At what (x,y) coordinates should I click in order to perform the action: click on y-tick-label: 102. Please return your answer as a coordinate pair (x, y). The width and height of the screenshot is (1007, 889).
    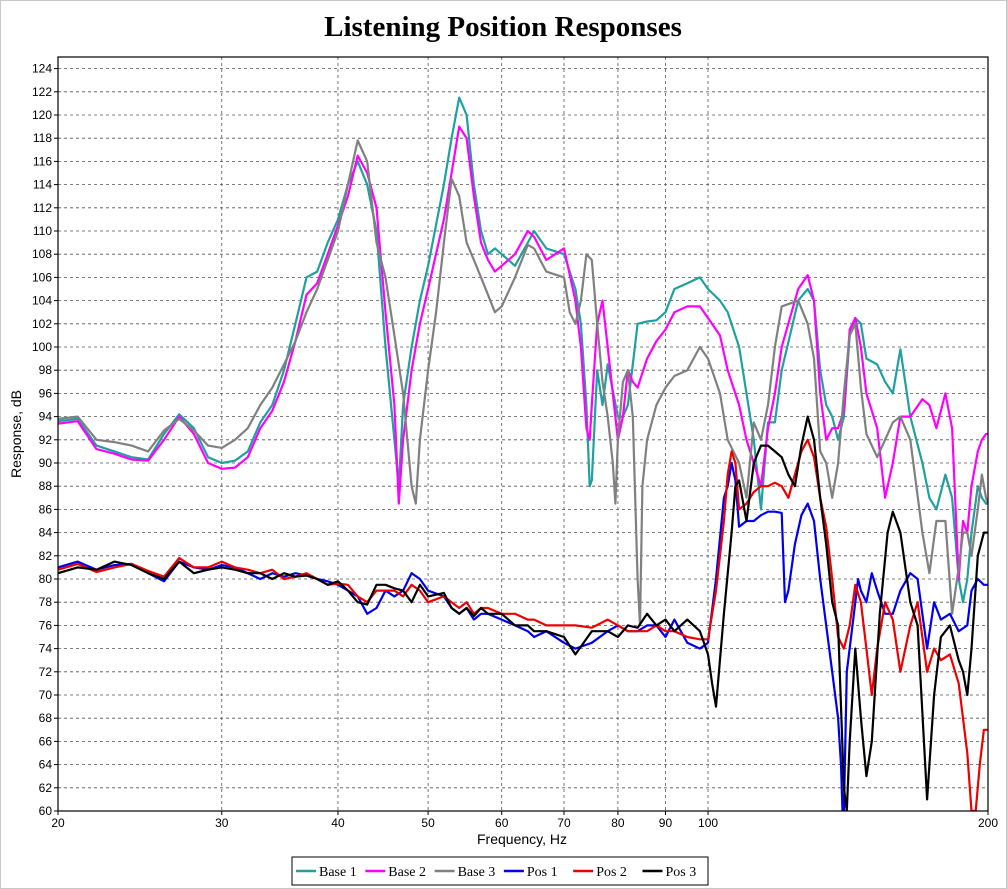
    Looking at the image, I should click on (42, 324).